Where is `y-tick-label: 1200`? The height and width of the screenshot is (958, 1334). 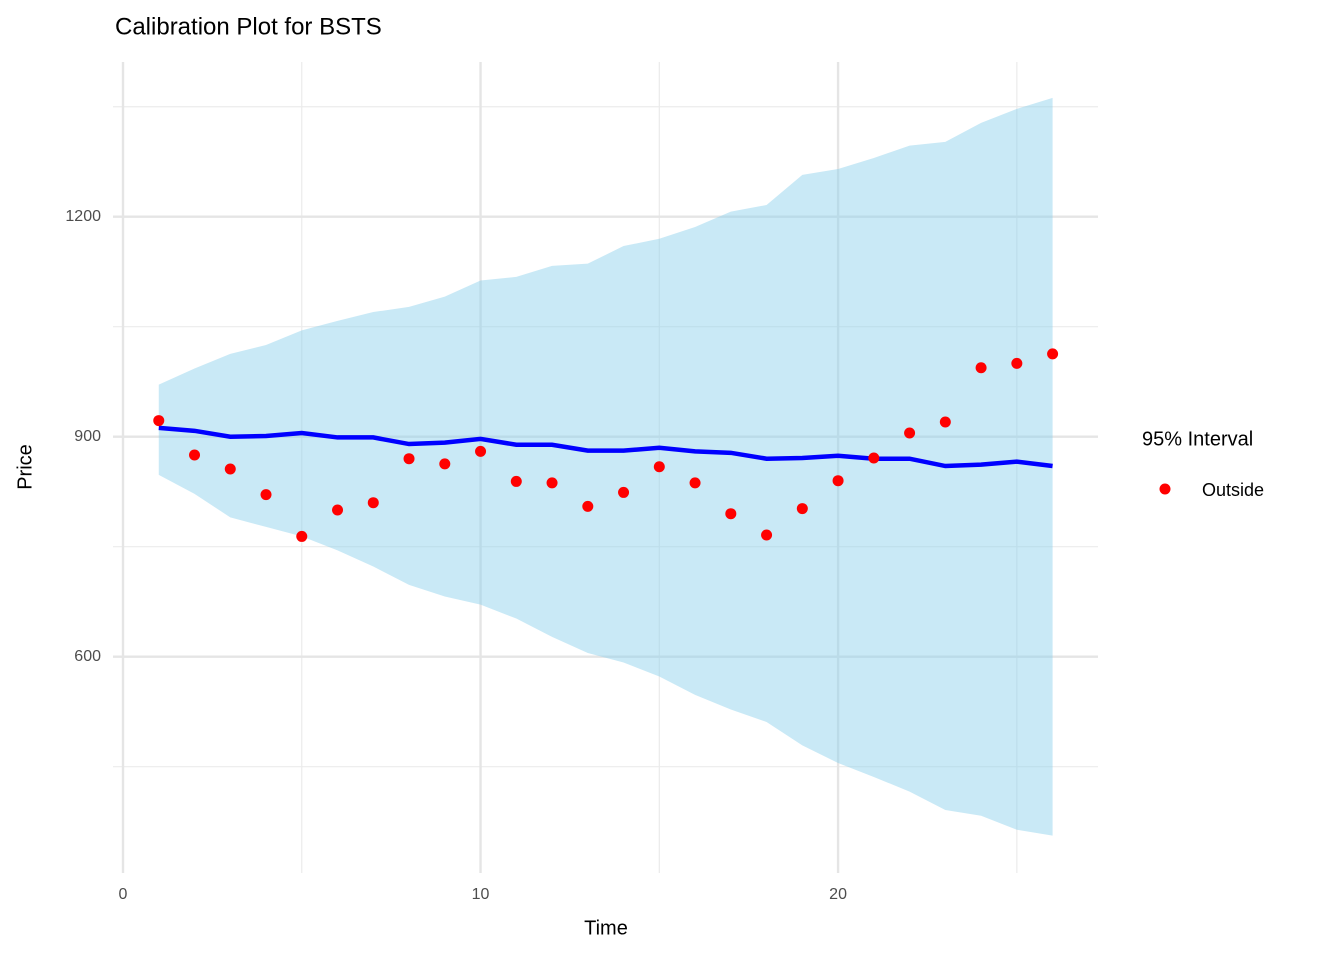 y-tick-label: 1200 is located at coordinates (83, 216).